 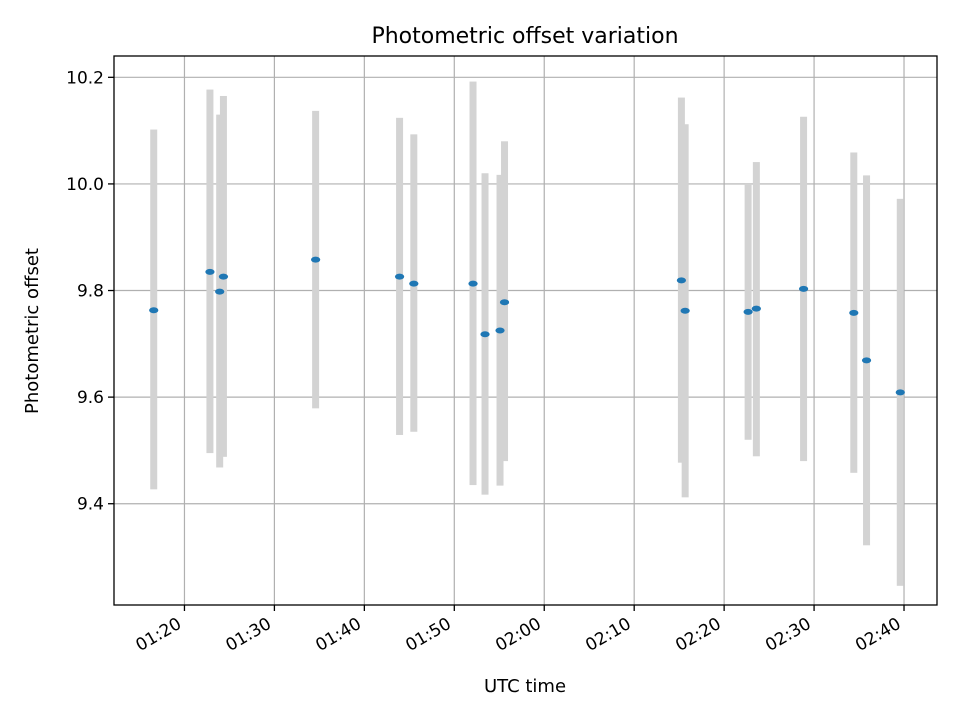 I want to click on x-axis-label: UTC time, so click(x=525, y=686).